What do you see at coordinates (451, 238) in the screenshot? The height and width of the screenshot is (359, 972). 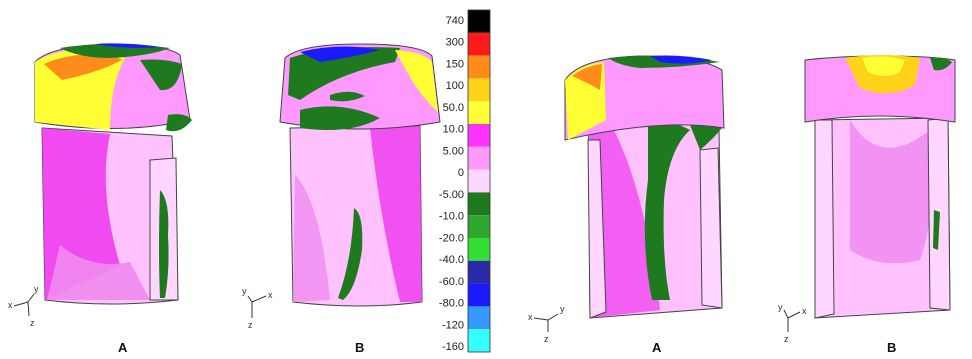 I see `legend-tick-label: -20.0` at bounding box center [451, 238].